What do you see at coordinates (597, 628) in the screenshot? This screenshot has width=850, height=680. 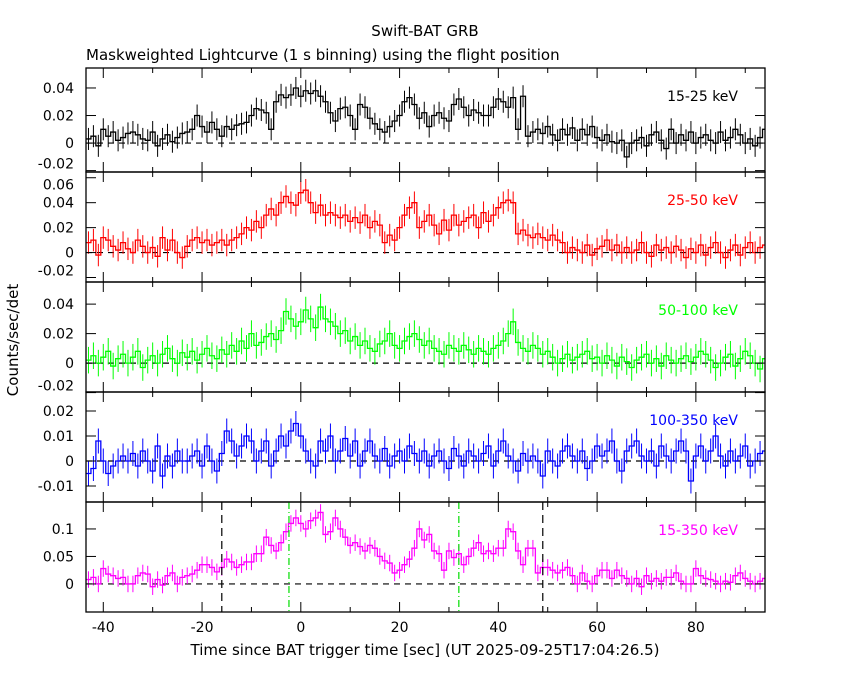 I see `x-tick-label: 60` at bounding box center [597, 628].